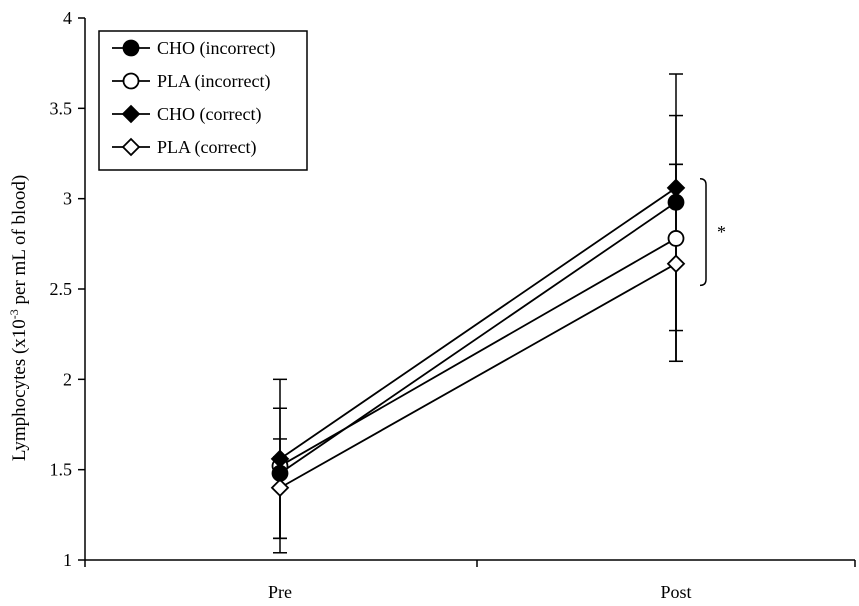 The width and height of the screenshot is (859, 606). What do you see at coordinates (216, 48) in the screenshot?
I see `legend-label: CHO (incorrect)` at bounding box center [216, 48].